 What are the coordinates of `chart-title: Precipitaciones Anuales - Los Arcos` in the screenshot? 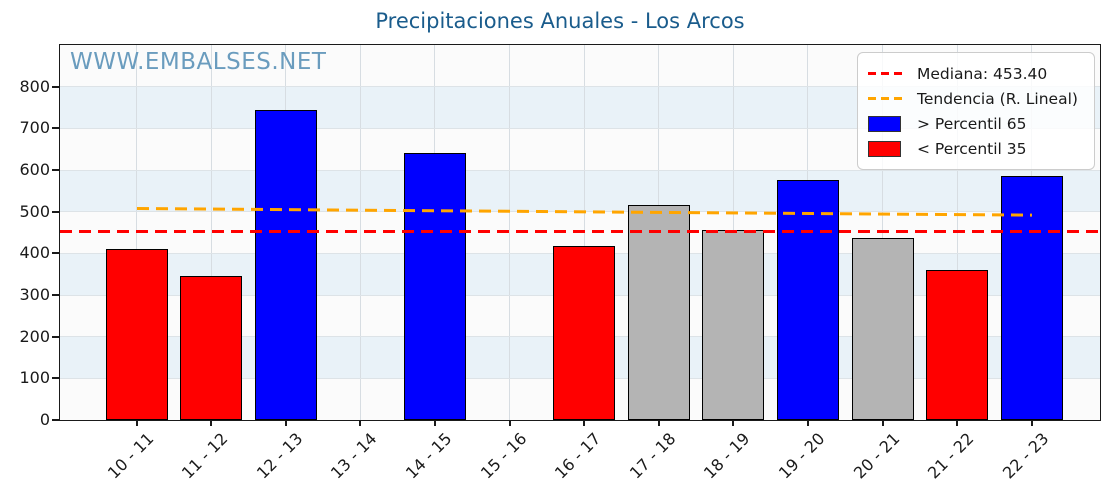 It's located at (560, 21).